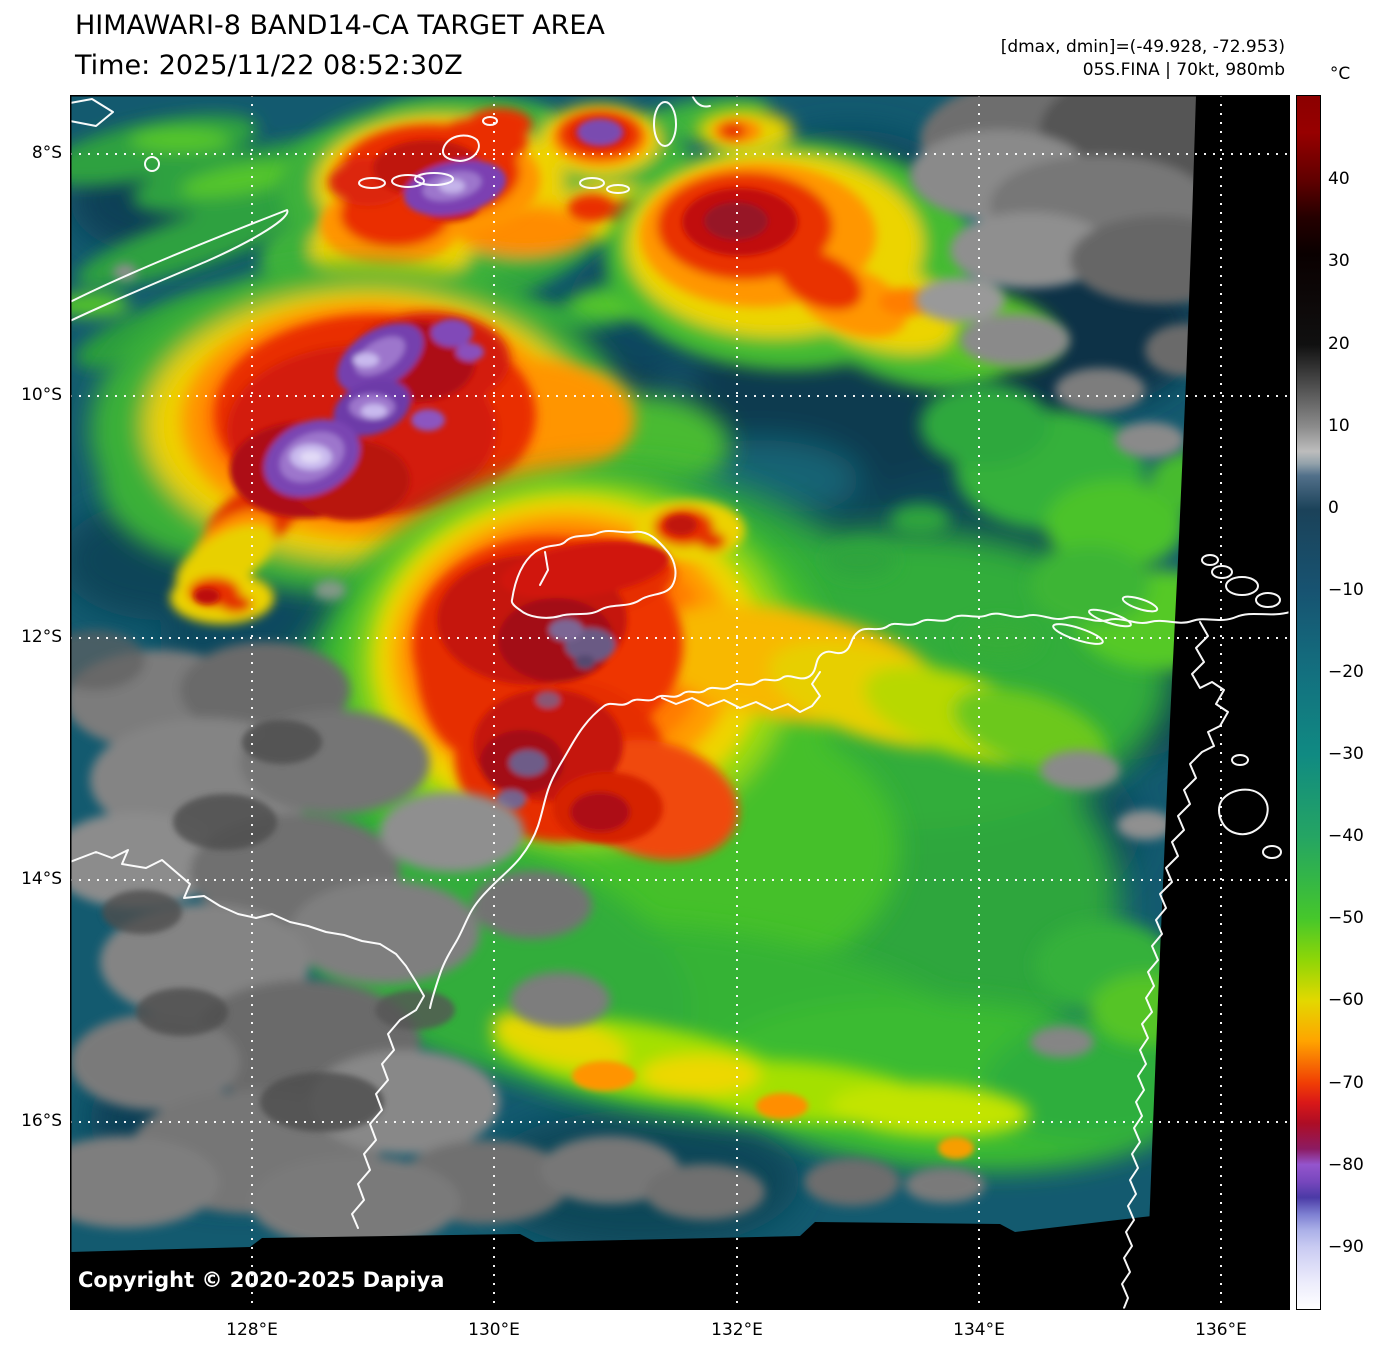 This screenshot has width=1388, height=1359. Describe the element at coordinates (261, 1280) in the screenshot. I see `copyright-notice: Copyright © 2020-2025 Dapiya` at that location.